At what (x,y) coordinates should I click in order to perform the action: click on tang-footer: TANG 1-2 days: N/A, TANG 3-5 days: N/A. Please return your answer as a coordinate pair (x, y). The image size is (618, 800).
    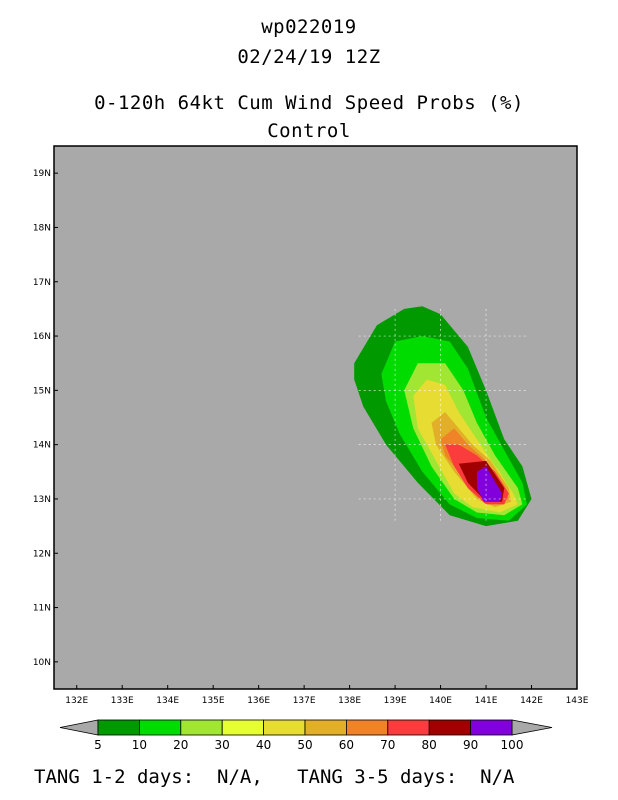
    Looking at the image, I should click on (274, 777).